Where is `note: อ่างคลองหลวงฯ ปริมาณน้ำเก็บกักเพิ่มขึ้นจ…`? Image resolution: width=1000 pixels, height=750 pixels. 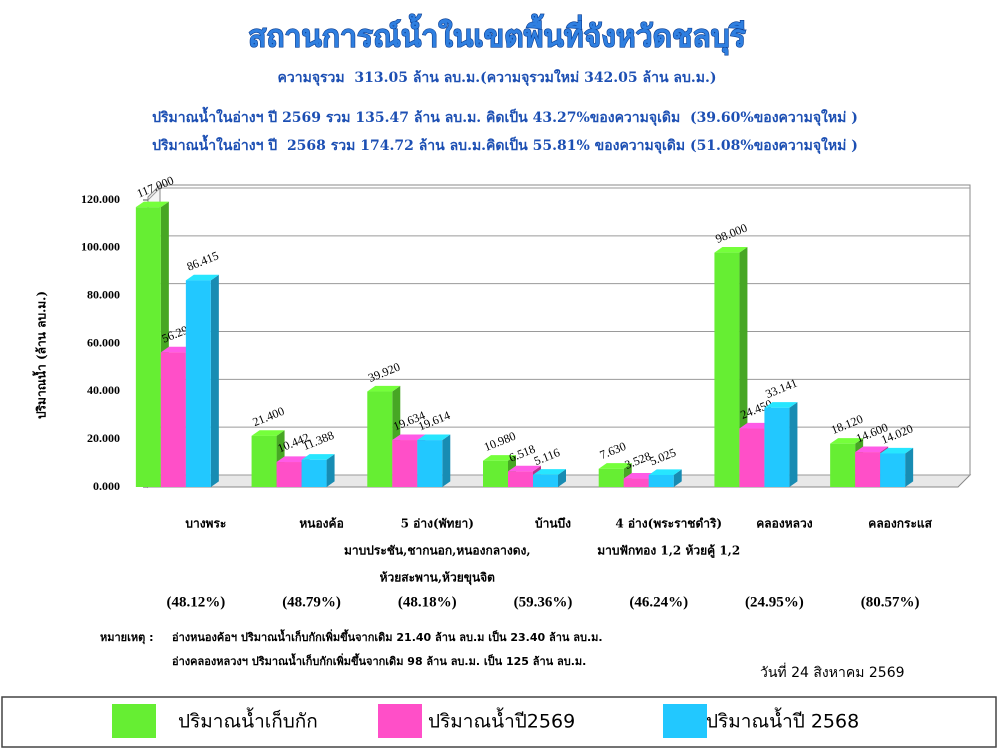 note: อ่างคลองหลวงฯ ปริมาณน้ำเก็บกักเพิ่มขึ้นจ… is located at coordinates (379, 660).